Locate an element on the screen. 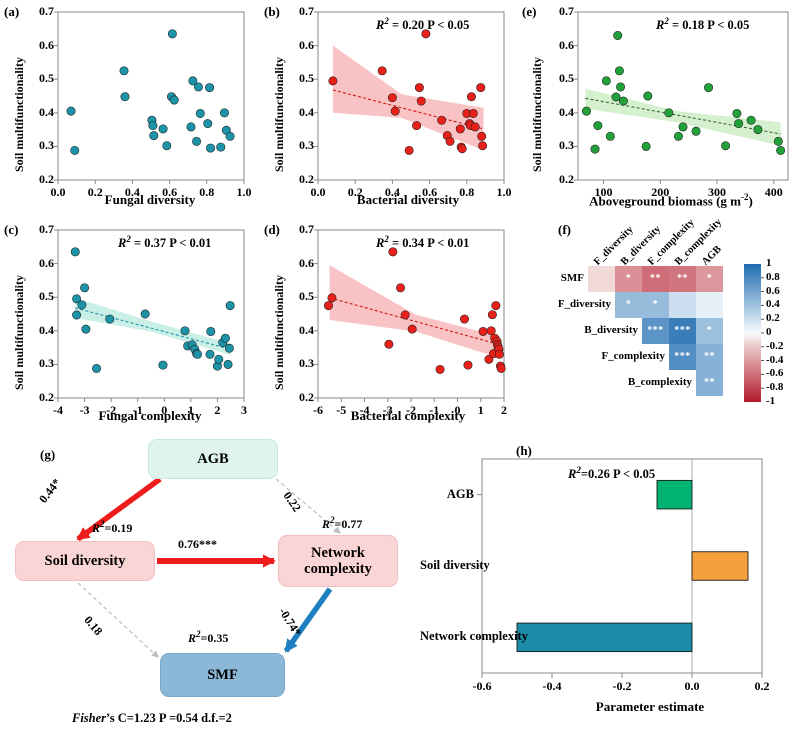  panel-d-xlabel: Bacterial complexity is located at coordinates (408, 415).